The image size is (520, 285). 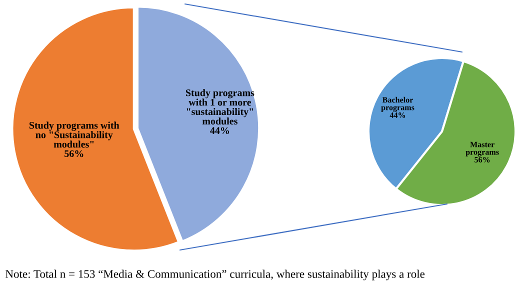 I want to click on slice-label: Master programs, so click(x=482, y=149).